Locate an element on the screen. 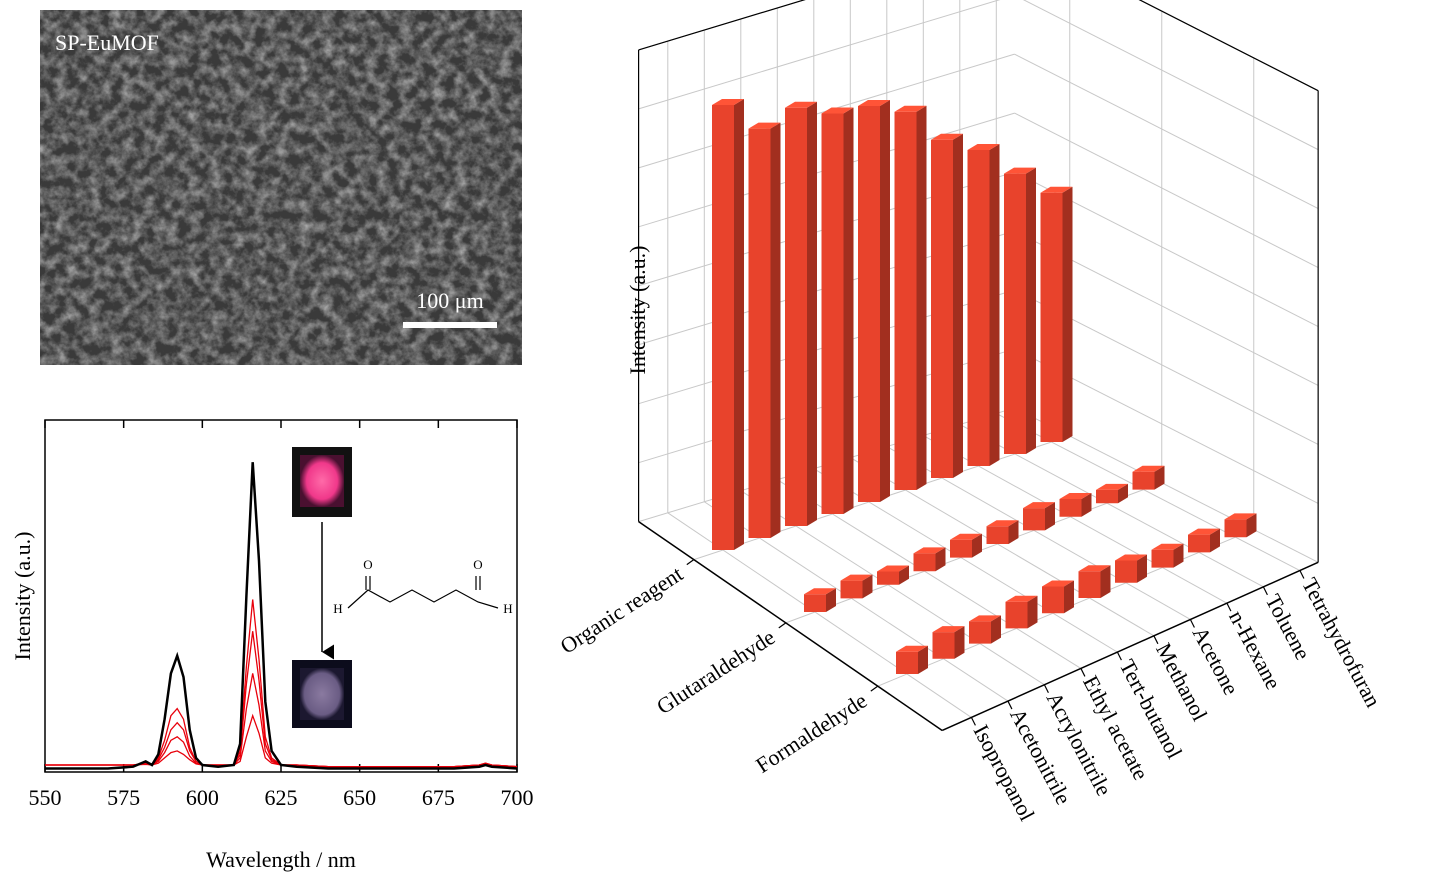 The image size is (1448, 886). structure-atom: H is located at coordinates (337, 608).